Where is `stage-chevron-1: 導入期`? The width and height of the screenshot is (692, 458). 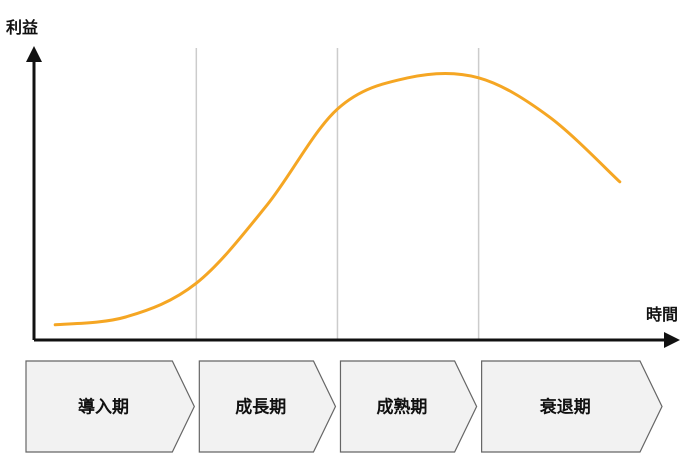 stage-chevron-1: 導入期 is located at coordinates (110, 406).